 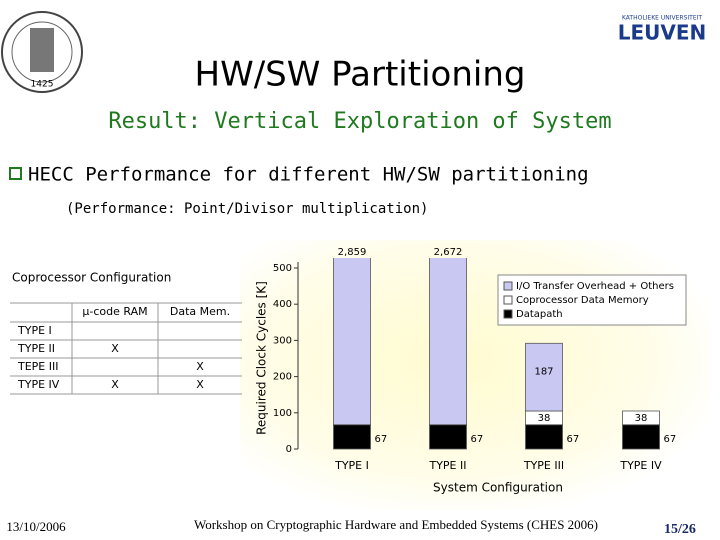 I want to click on total-label: 2,859, so click(x=352, y=252).